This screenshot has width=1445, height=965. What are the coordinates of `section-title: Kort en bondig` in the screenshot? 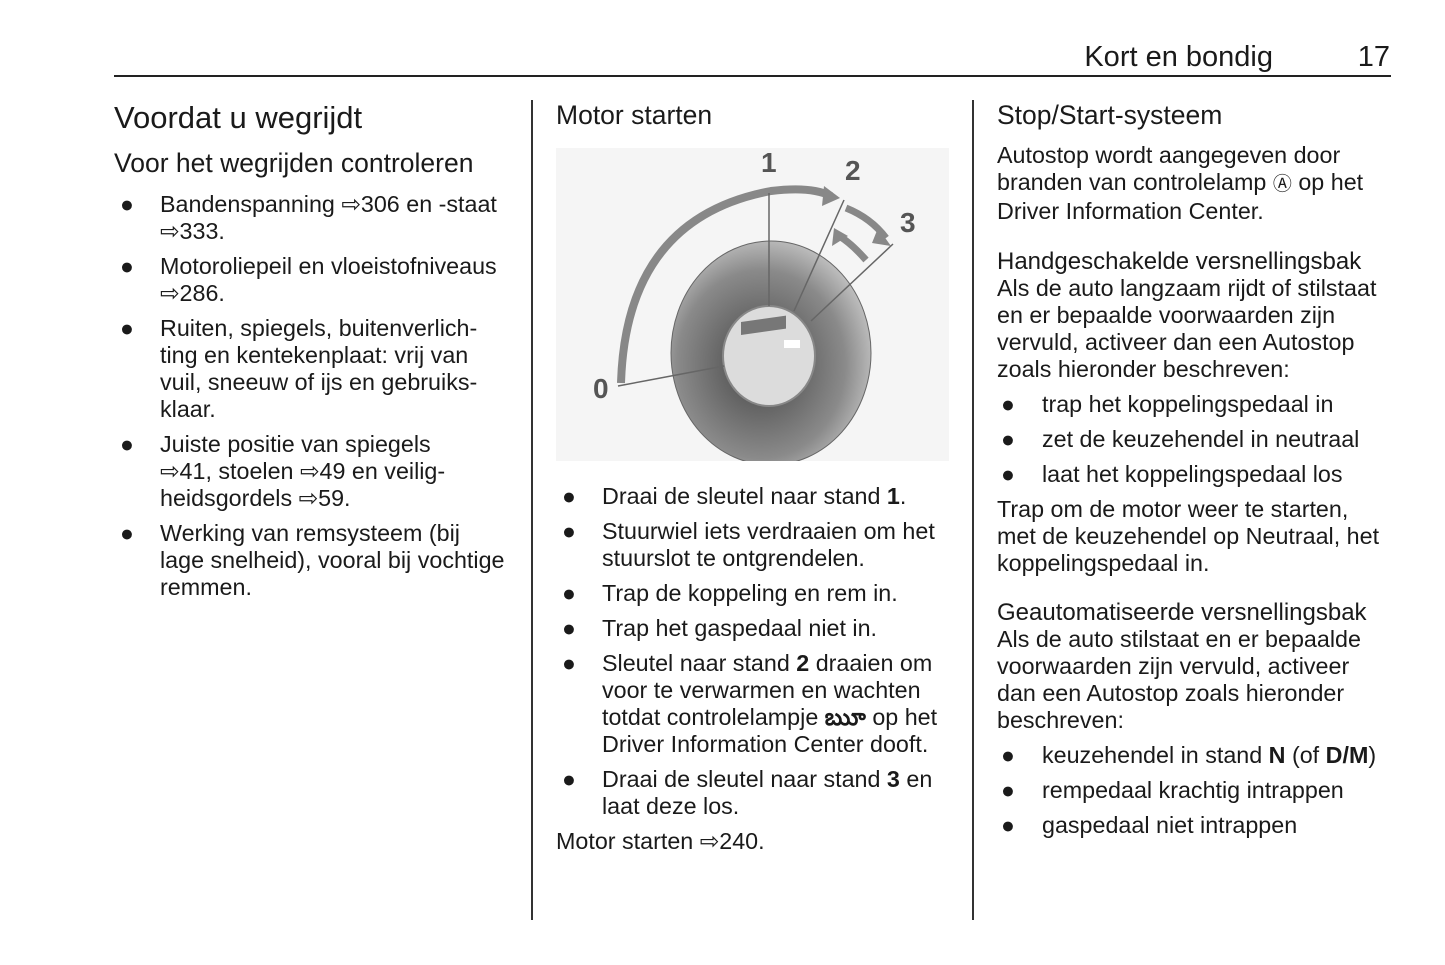 It's located at (1178, 57).